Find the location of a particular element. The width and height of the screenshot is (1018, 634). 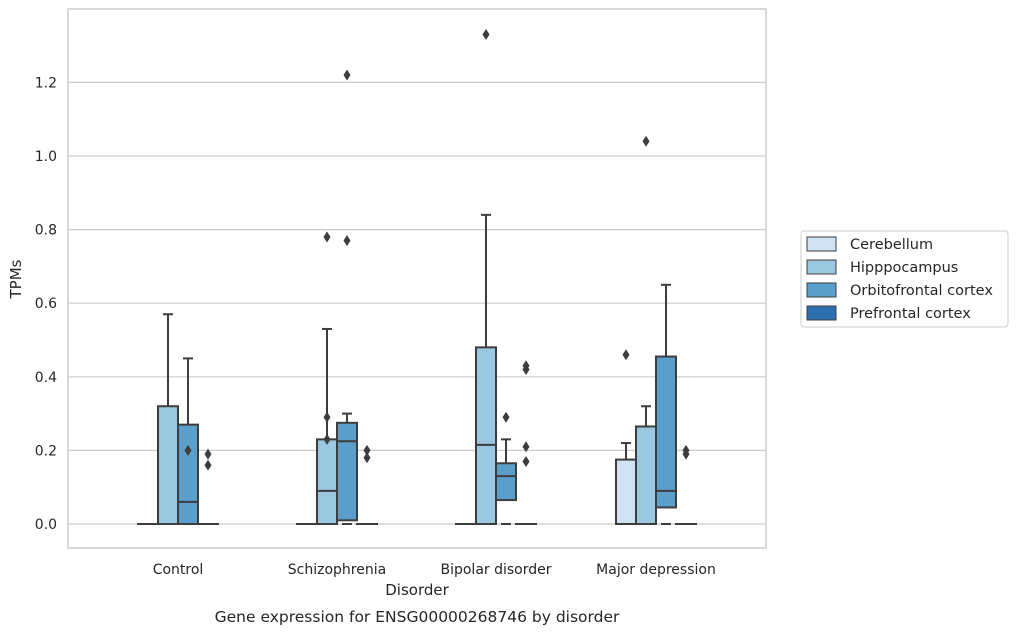

y-tick-label: 0.6 is located at coordinates (46, 304).